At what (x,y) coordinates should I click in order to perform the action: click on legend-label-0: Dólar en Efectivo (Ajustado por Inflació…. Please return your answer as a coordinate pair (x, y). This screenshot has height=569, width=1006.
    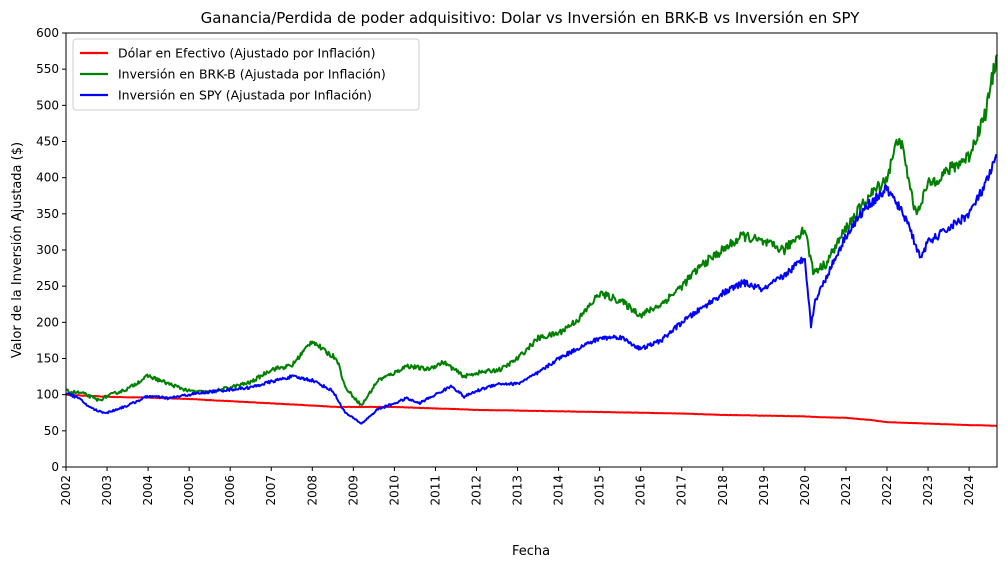
    Looking at the image, I should click on (246, 53).